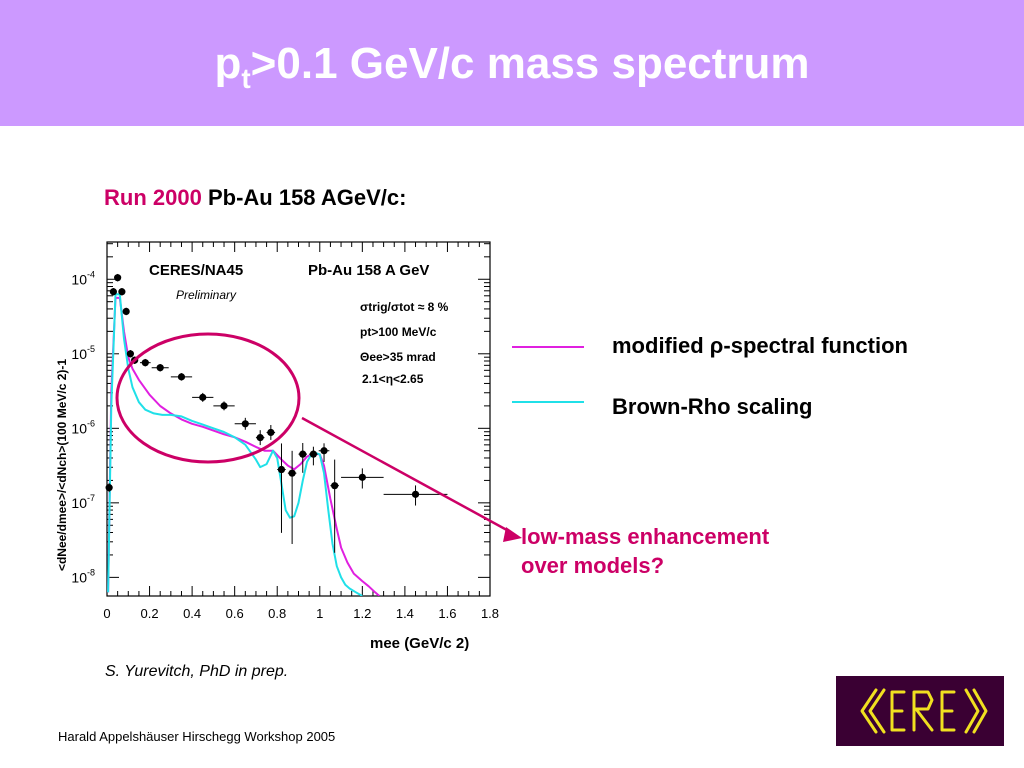 The width and height of the screenshot is (1024, 768). I want to click on preliminary-label: Preliminary, so click(206, 295).